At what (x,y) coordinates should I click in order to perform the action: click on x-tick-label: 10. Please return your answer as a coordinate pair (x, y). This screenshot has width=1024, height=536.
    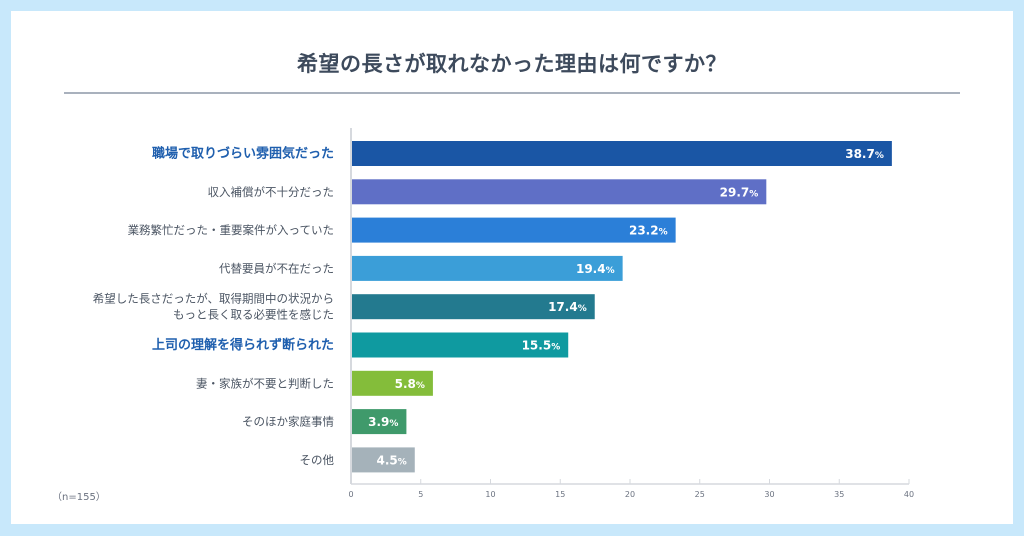
    Looking at the image, I should click on (490, 494).